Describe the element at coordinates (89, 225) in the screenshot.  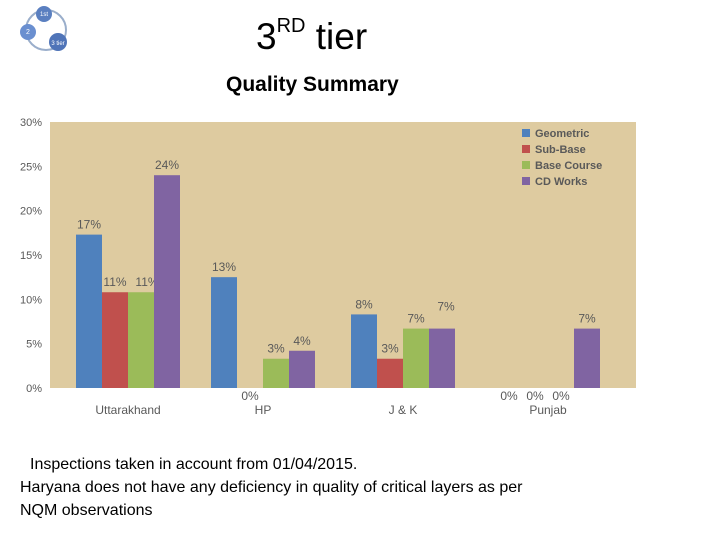
I see `data-label: 17%` at that location.